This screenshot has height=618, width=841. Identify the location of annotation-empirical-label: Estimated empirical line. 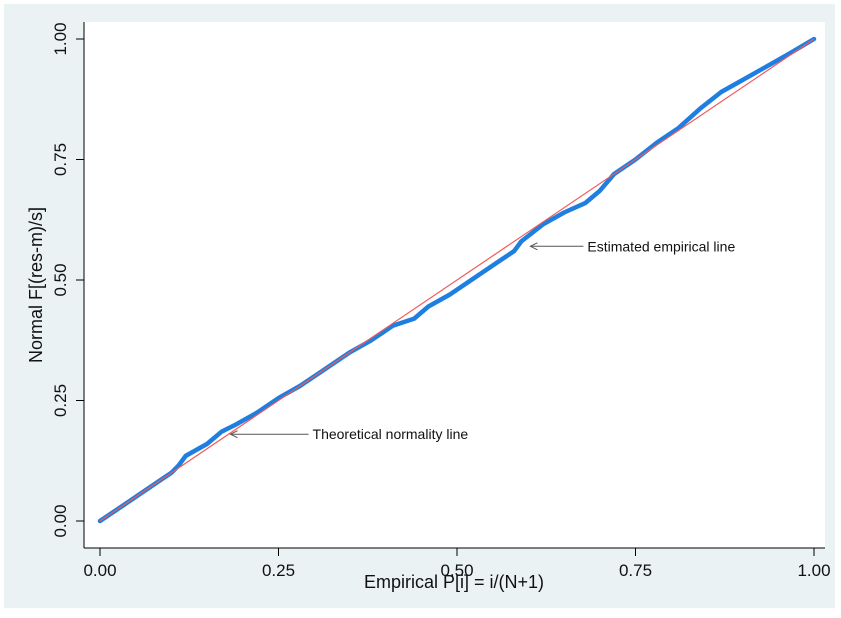
(661, 246).